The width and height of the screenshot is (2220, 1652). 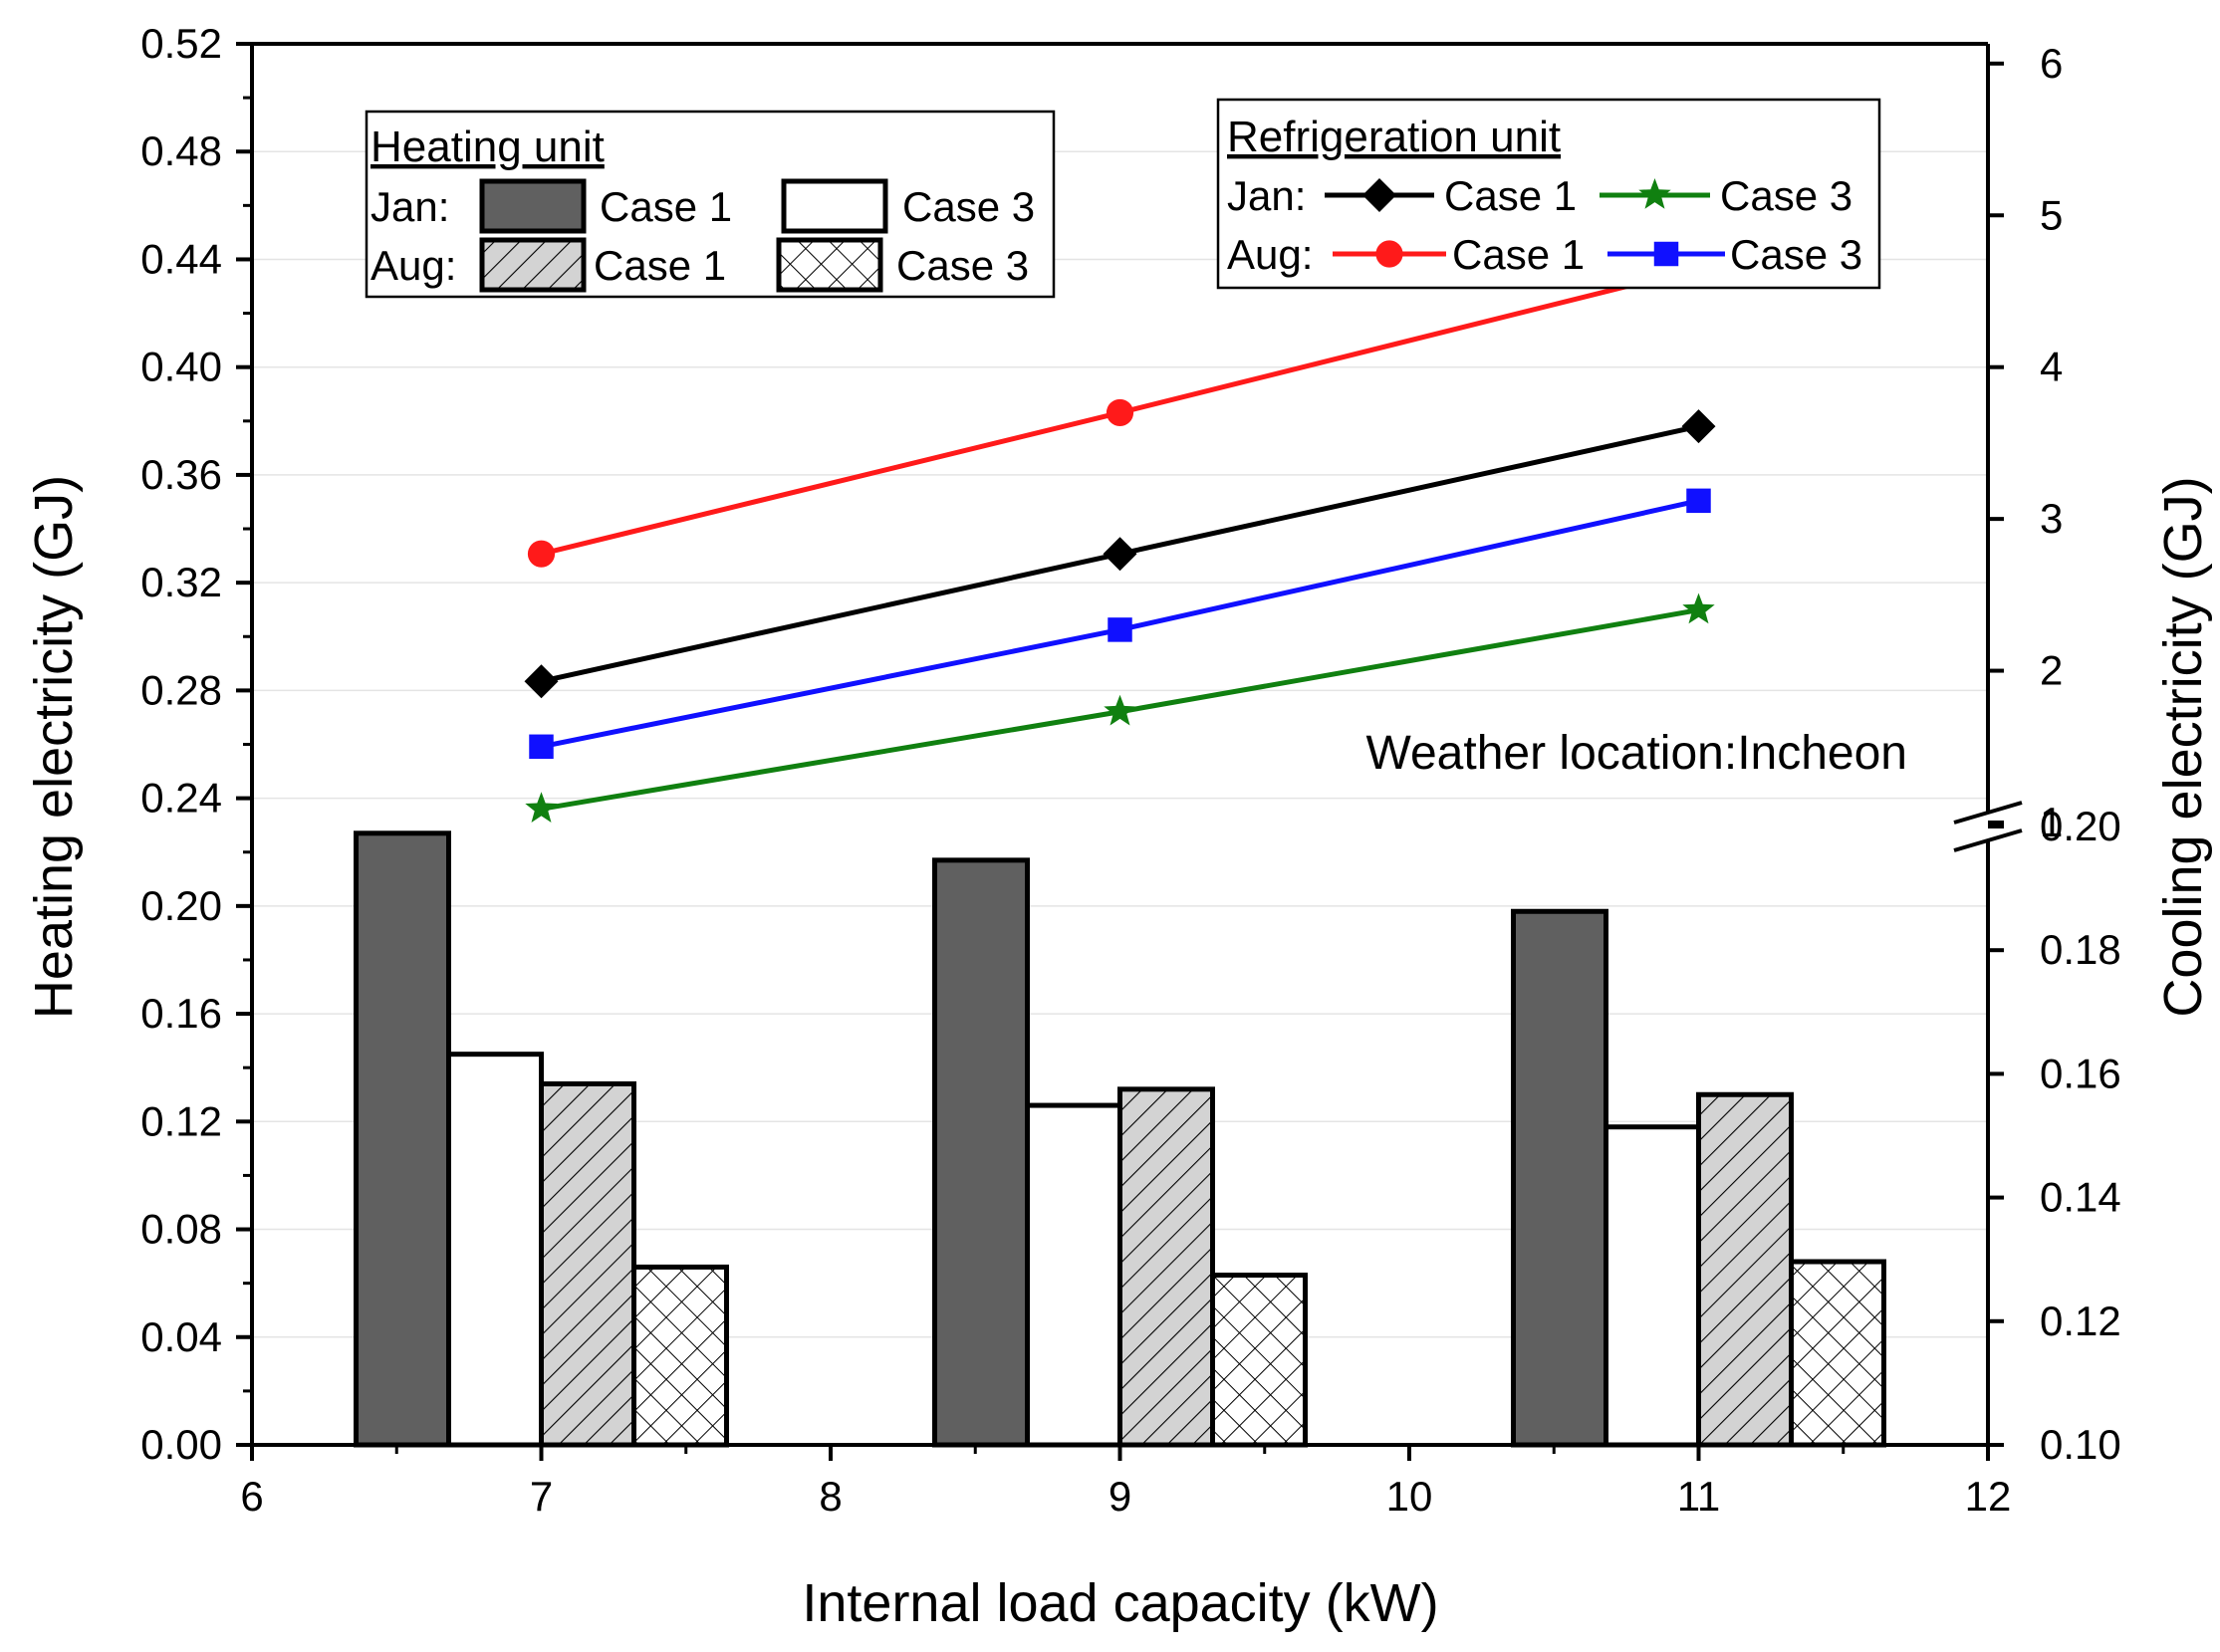 What do you see at coordinates (835, 206) in the screenshot?
I see `legend-swatch-white` at bounding box center [835, 206].